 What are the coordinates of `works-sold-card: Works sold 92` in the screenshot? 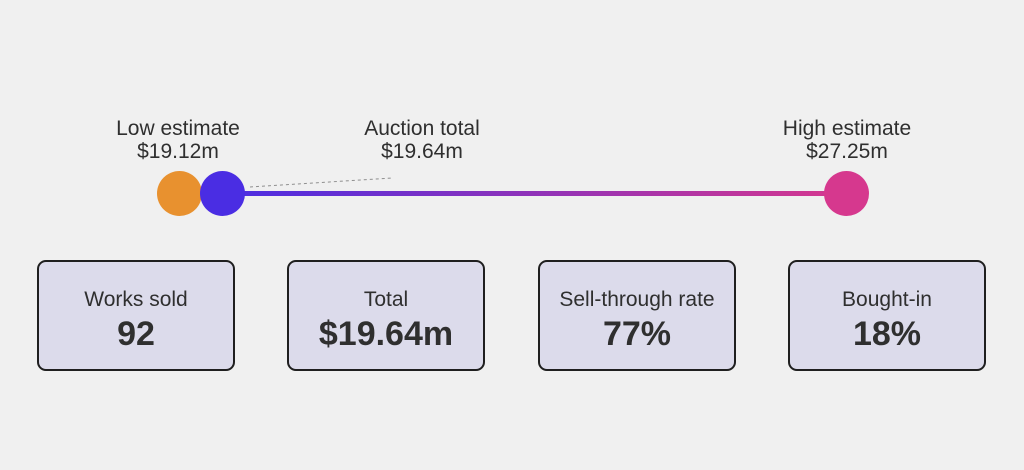 It's located at (136, 315).